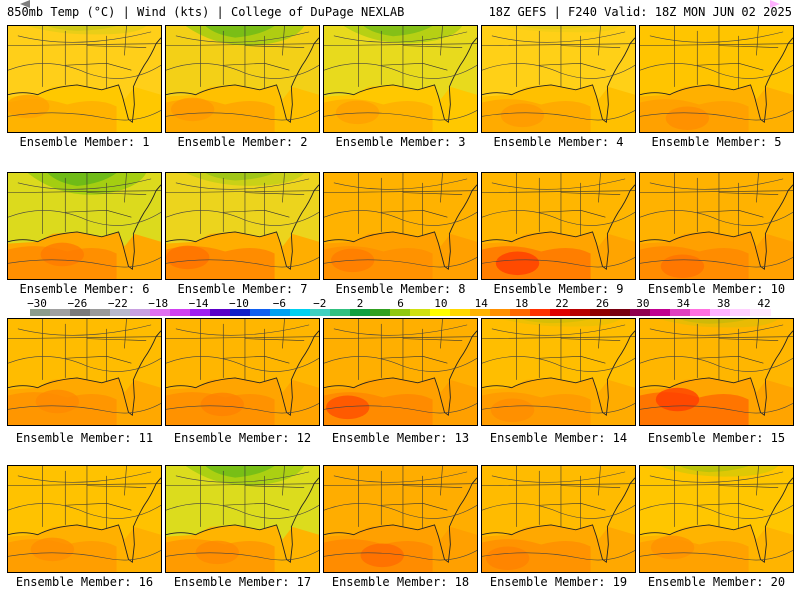 This screenshot has height=600, width=800. What do you see at coordinates (481, 303) in the screenshot?
I see `colorbar-tick-label: 14` at bounding box center [481, 303].